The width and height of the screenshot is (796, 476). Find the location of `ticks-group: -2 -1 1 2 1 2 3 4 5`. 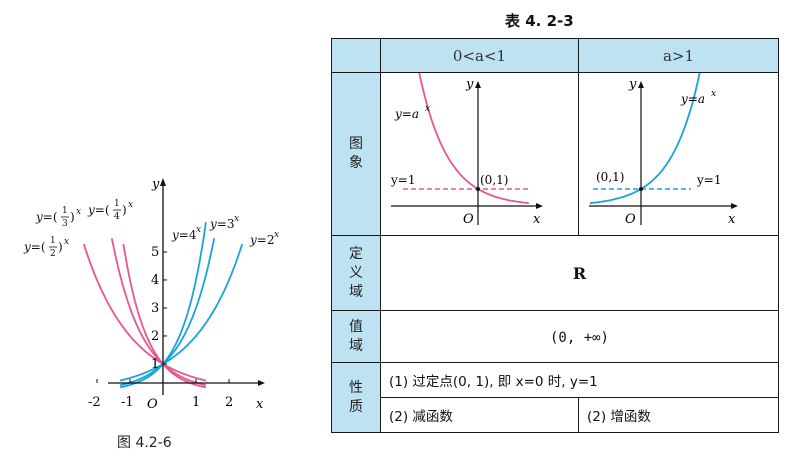

ticks-group: -2 -1 1 2 1 2 3 4 5 is located at coordinates (160, 327).